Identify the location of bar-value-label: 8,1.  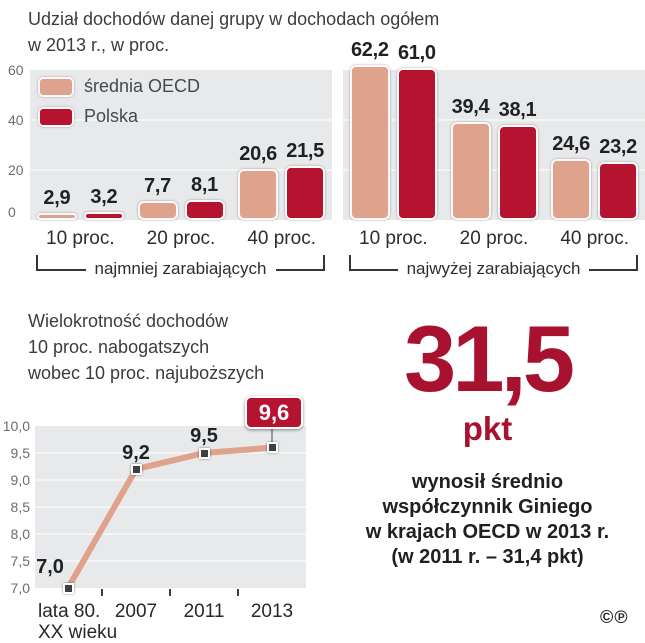
(204, 184).